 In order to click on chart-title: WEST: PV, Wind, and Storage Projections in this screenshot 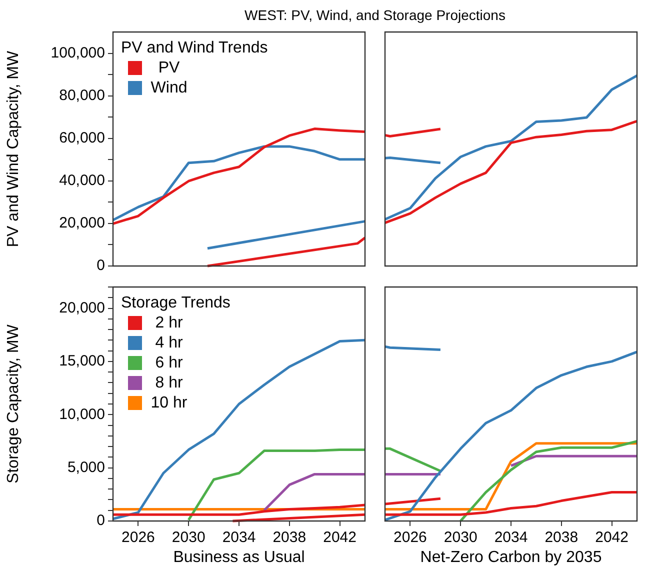, I will do `click(375, 15)`.